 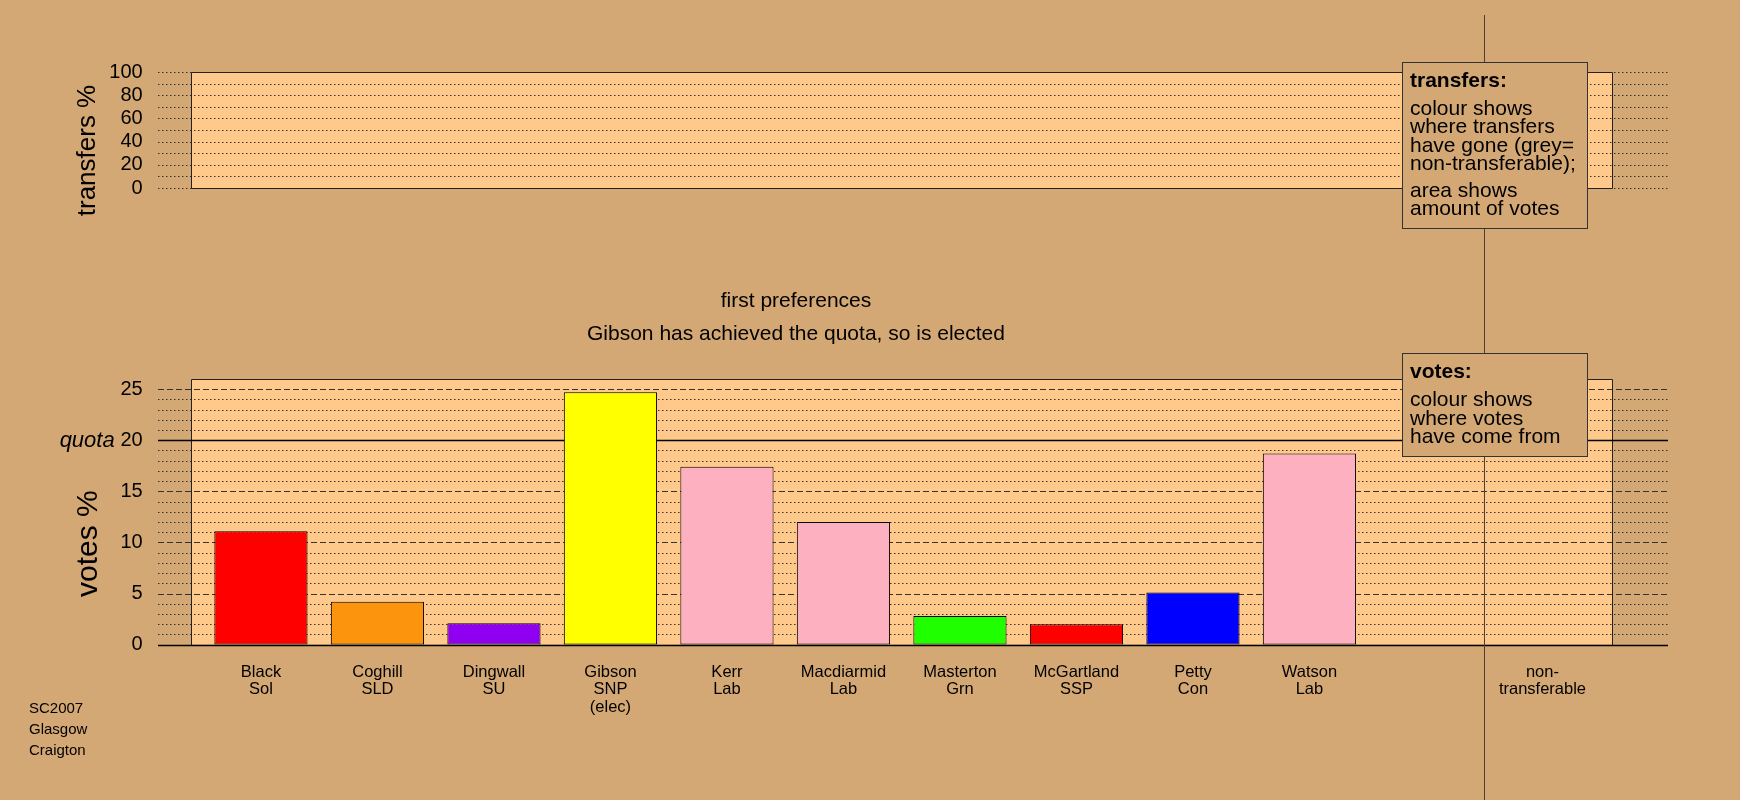 What do you see at coordinates (131, 540) in the screenshot?
I see `y-tick-label: 10` at bounding box center [131, 540].